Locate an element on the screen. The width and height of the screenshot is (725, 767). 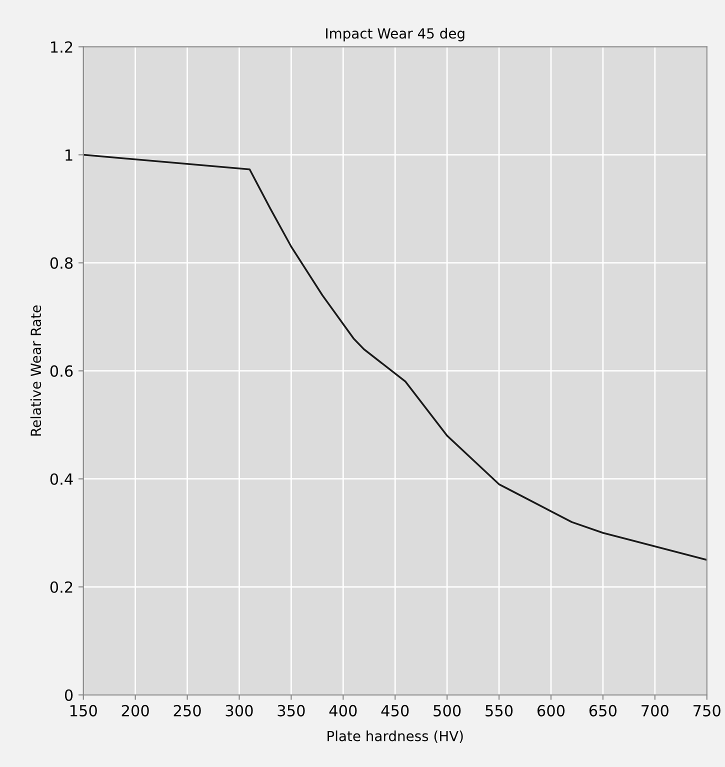
x-tick-label: 750 is located at coordinates (707, 710).